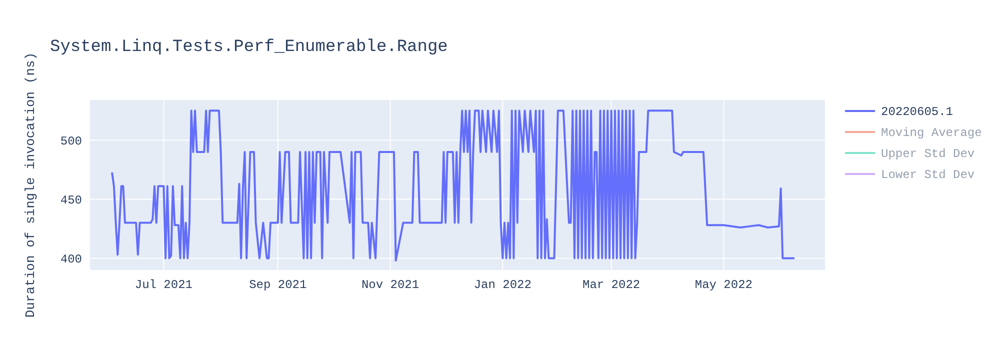 Image resolution: width=1000 pixels, height=350 pixels. What do you see at coordinates (30, 185) in the screenshot?
I see `y-axis-title: Duration of single invocation (ns)` at bounding box center [30, 185].